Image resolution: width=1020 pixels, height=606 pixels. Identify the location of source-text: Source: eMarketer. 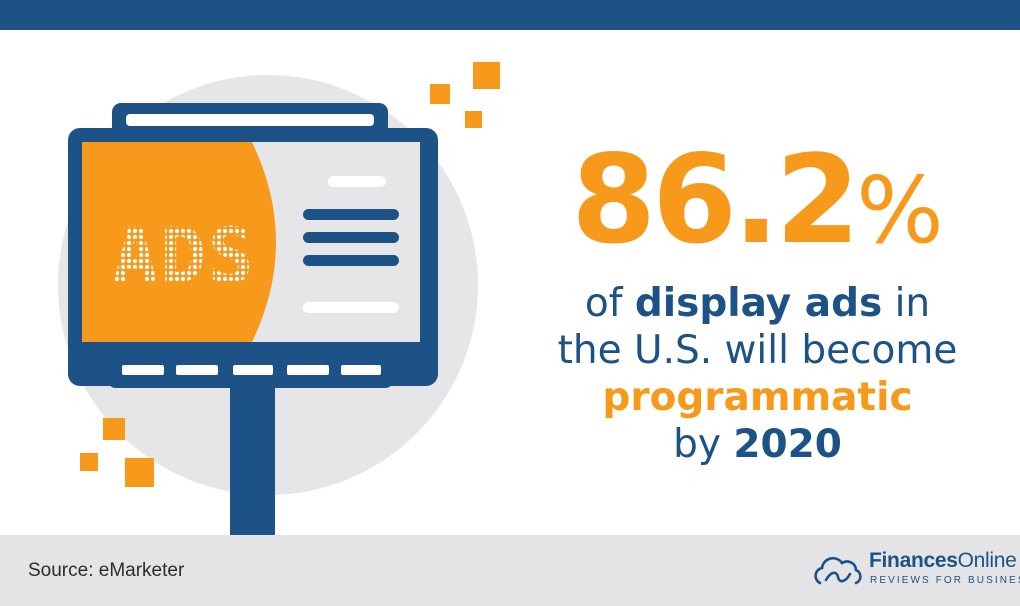
(106, 570).